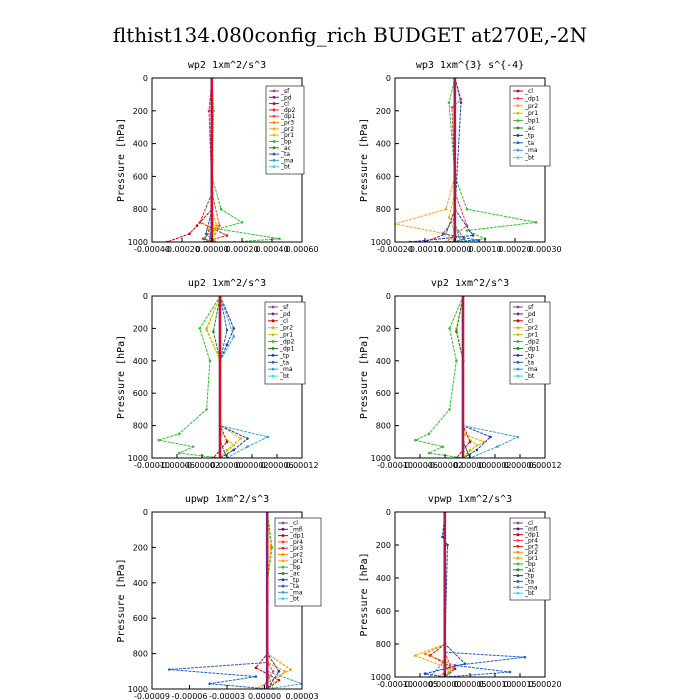 The width and height of the screenshot is (700, 700). I want to click on legend: _sf_pd_cl_pr2_pr1_dp2_dp1_tp_ta_ma_bt, so click(530, 343).